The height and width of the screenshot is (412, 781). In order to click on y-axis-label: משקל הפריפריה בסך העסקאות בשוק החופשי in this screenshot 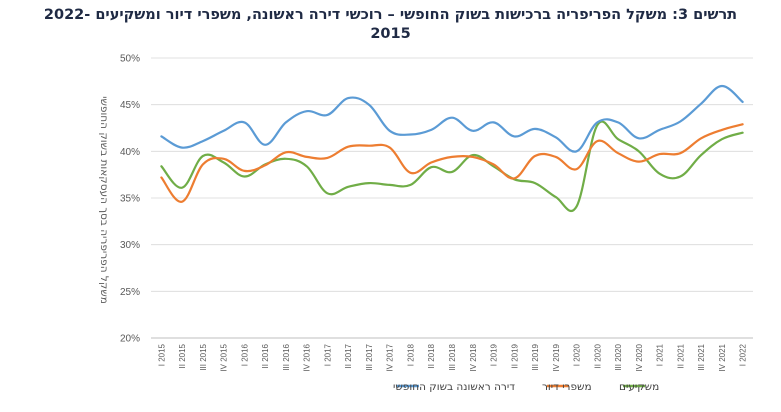, I will do `click(104, 200)`.